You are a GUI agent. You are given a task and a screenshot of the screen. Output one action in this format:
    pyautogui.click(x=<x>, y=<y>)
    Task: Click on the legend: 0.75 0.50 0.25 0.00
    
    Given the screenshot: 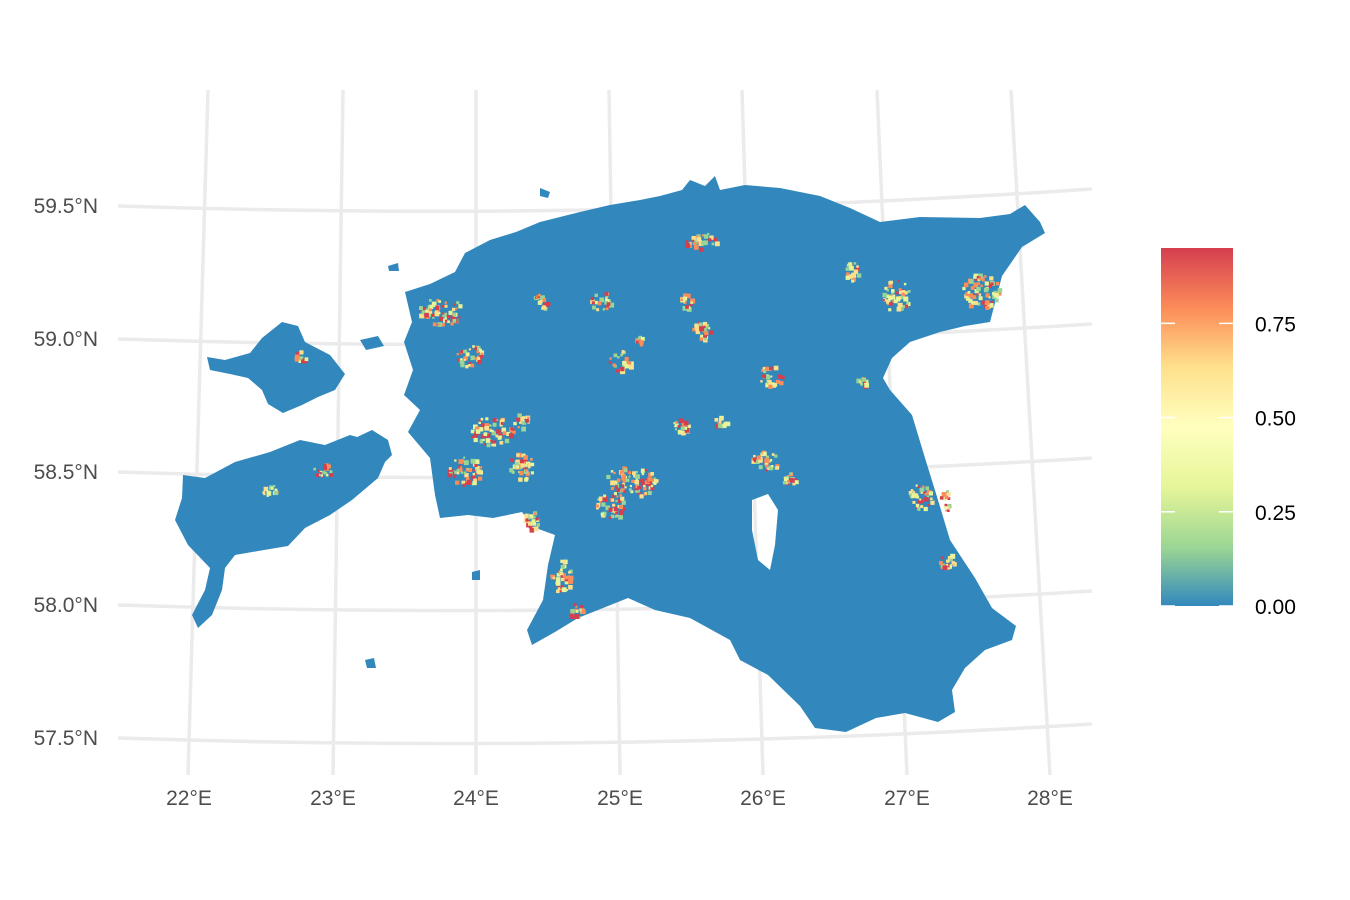 What is the action you would take?
    pyautogui.click(x=1228, y=433)
    